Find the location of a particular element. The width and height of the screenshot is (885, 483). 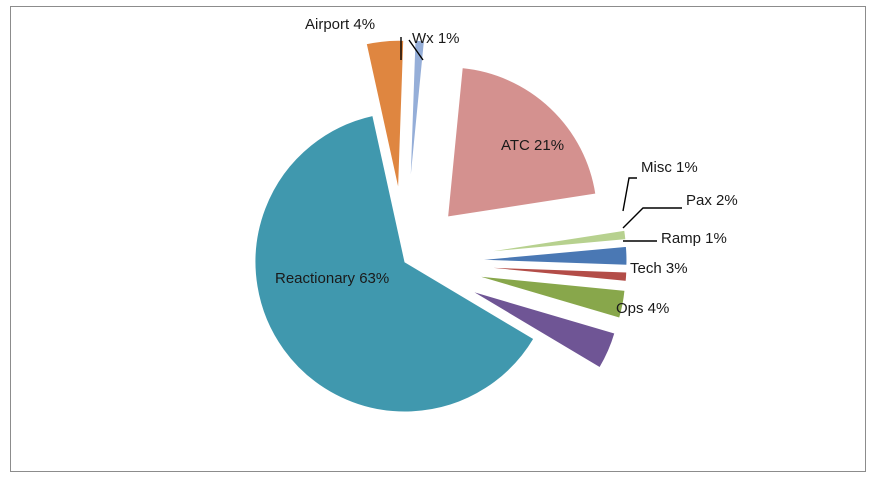

pie-slice-atc is located at coordinates (522, 142).